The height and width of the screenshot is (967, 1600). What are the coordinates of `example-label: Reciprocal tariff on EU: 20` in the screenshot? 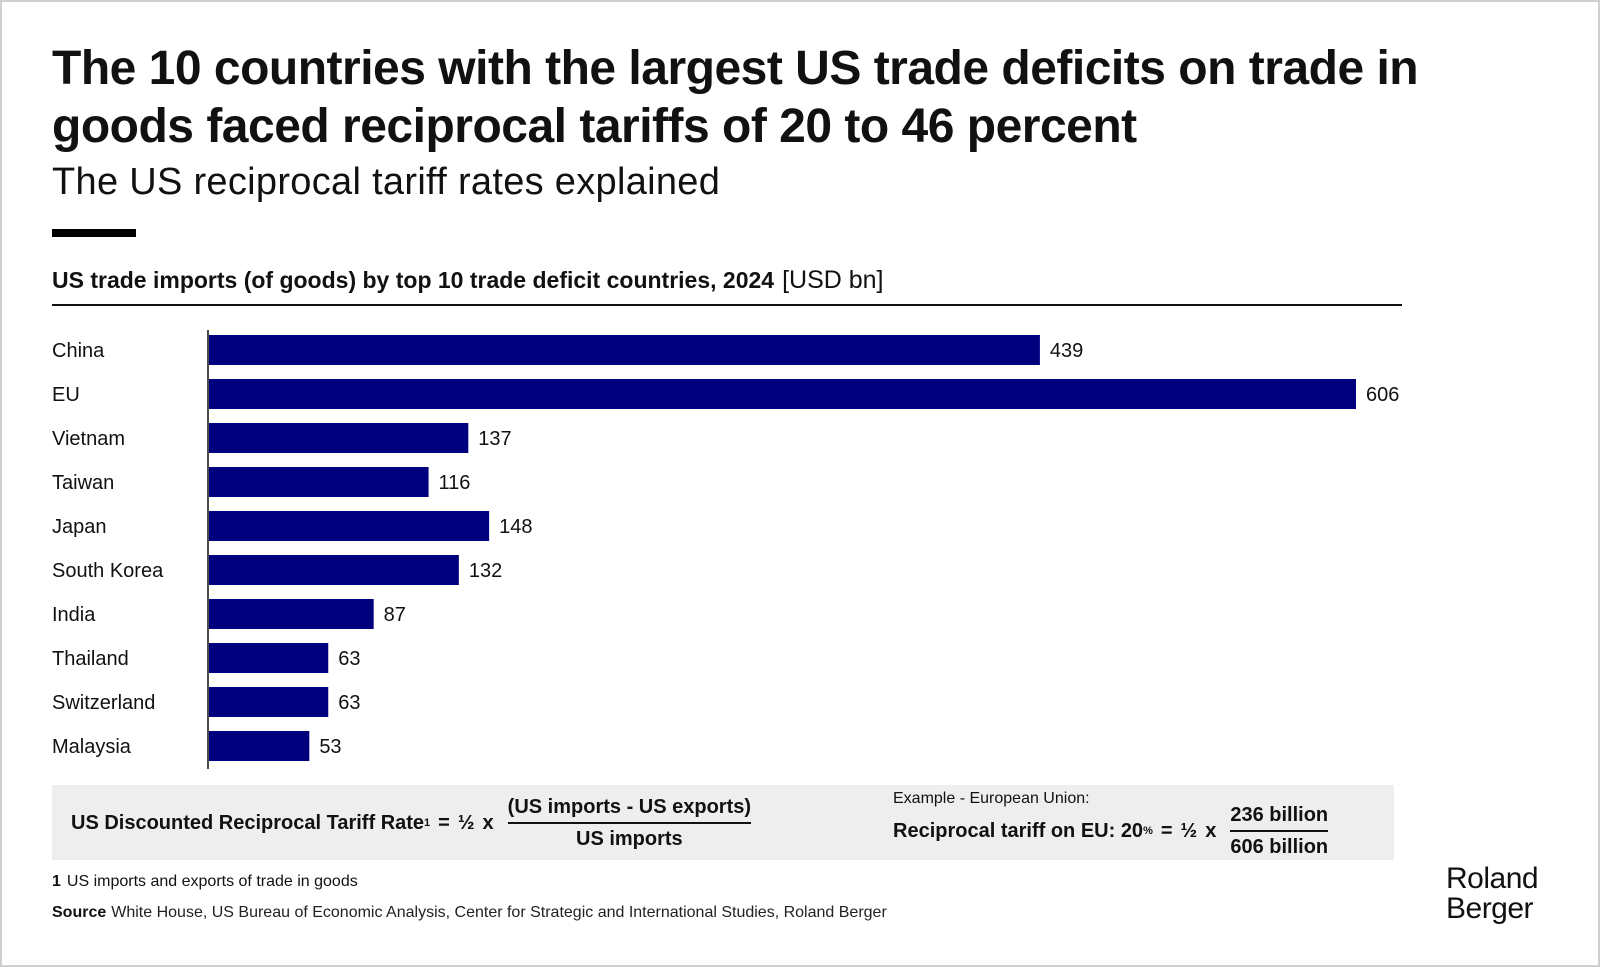 It's located at (1018, 830).